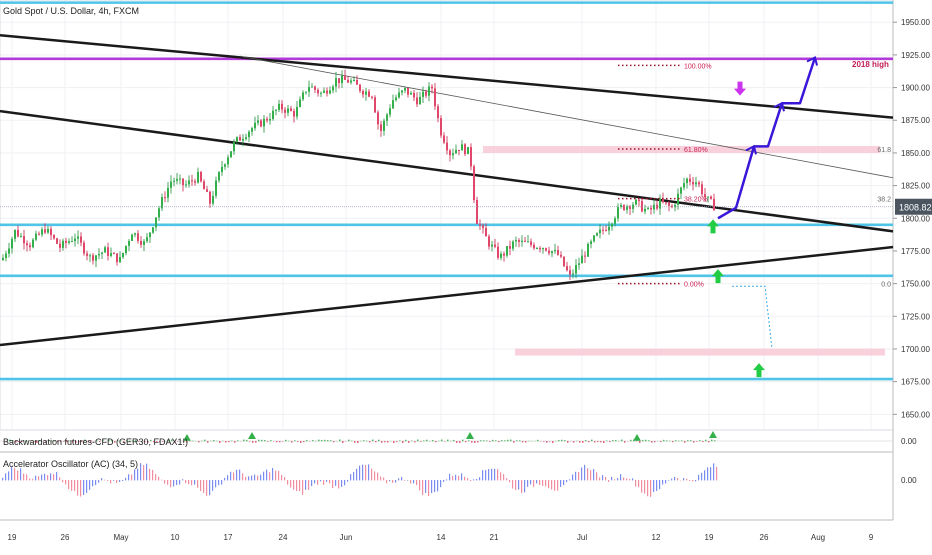 This screenshot has width=932, height=555. Describe the element at coordinates (70, 464) in the screenshot. I see `indicator-label-accelerator: Accelerator Oscillator (AC) (34, 5)` at that location.